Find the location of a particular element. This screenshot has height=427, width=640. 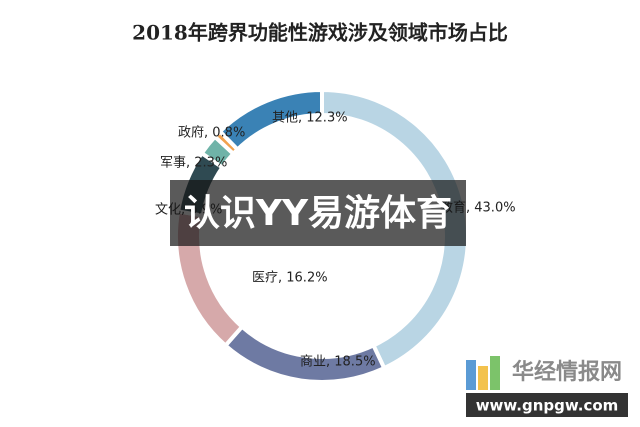

slice-label: 商业, 18.5% is located at coordinates (338, 362).